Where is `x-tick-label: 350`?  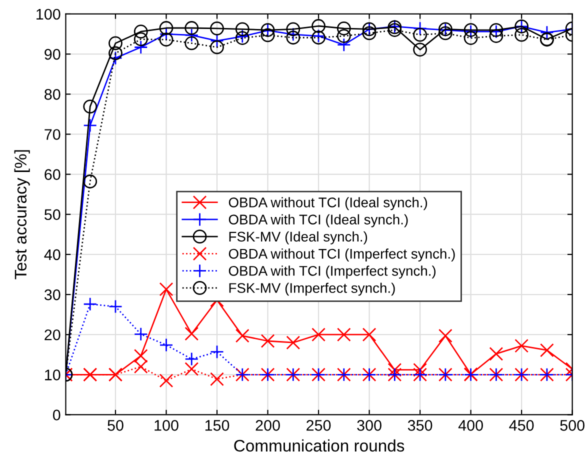
x-tick-label: 350 is located at coordinates (420, 425).